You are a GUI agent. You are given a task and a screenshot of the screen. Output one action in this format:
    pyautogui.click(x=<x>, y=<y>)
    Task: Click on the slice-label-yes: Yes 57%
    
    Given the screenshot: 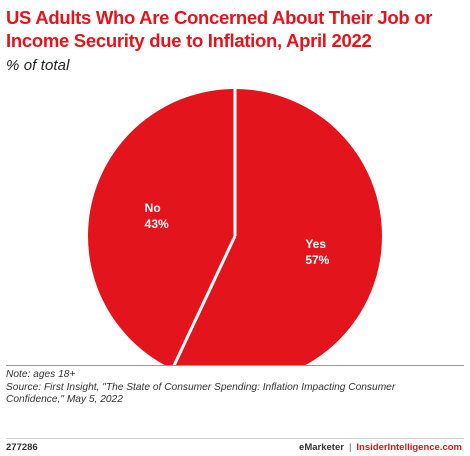 What is the action you would take?
    pyautogui.click(x=317, y=252)
    